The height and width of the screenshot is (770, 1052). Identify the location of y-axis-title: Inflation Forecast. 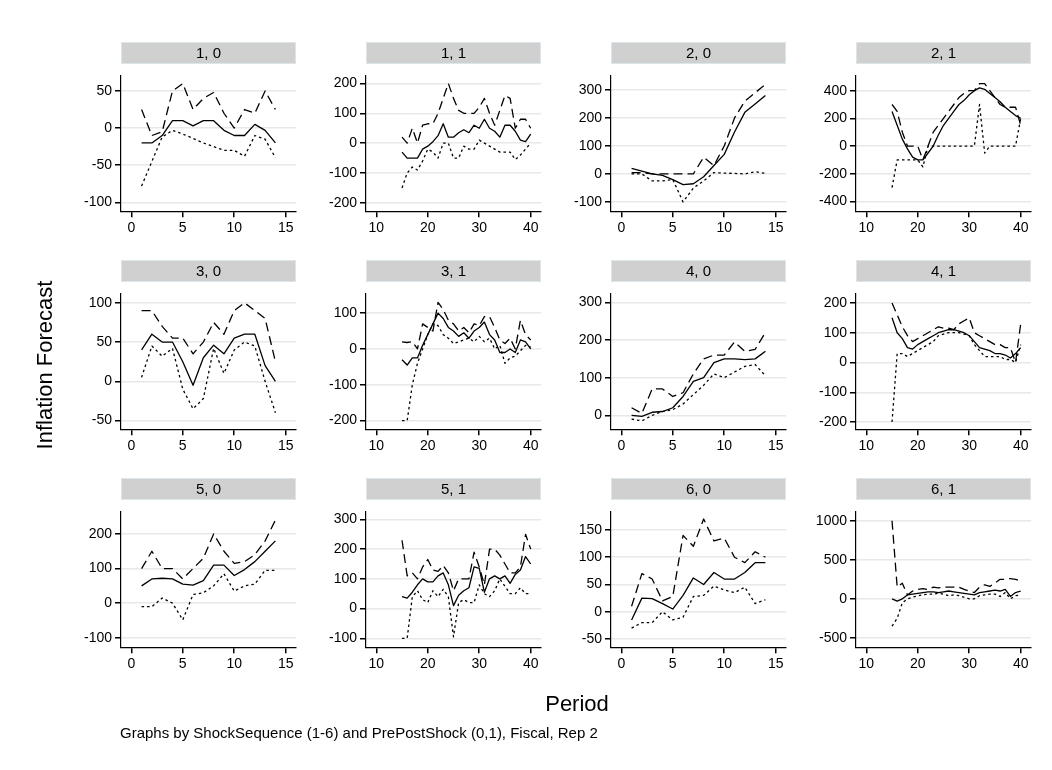
(45, 365).